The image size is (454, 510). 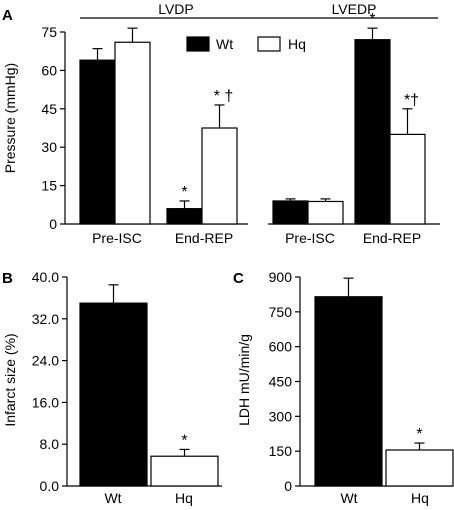 What do you see at coordinates (97, 142) in the screenshot?
I see `lvdp-pre-isc-wt-bar` at bounding box center [97, 142].